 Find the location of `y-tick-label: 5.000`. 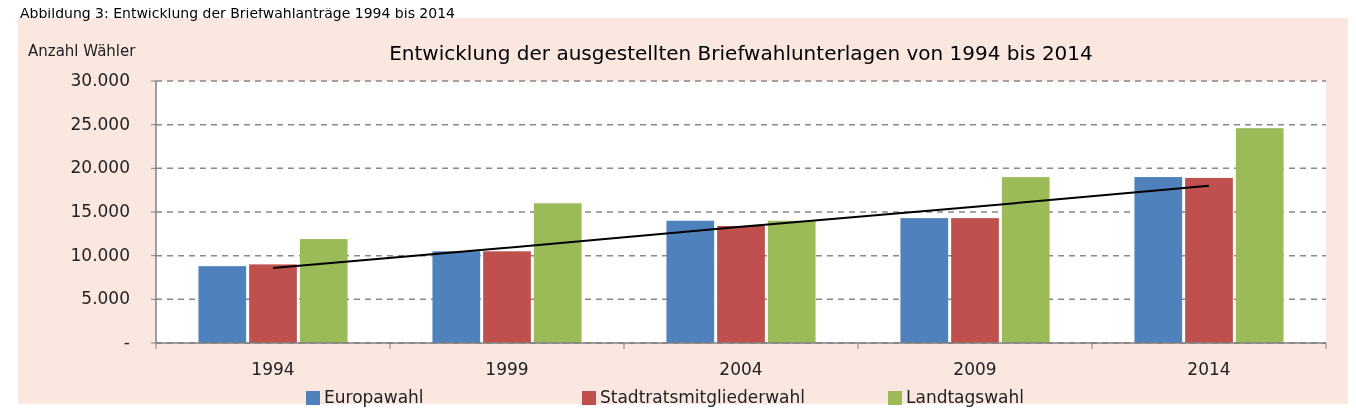

y-tick-label: 5.000 is located at coordinates (105, 298).